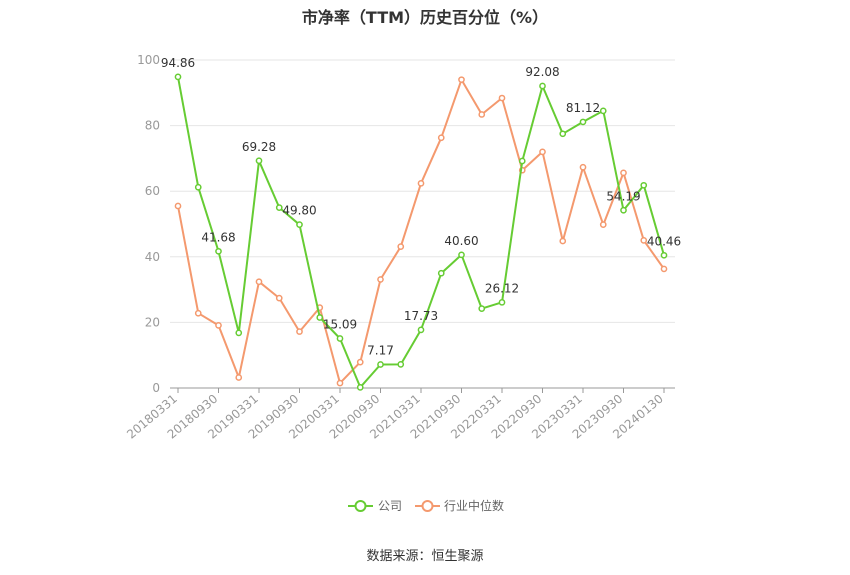 This screenshot has height=575, width=850. Describe the element at coordinates (583, 108) in the screenshot. I see `data-label: 81.12` at that location.